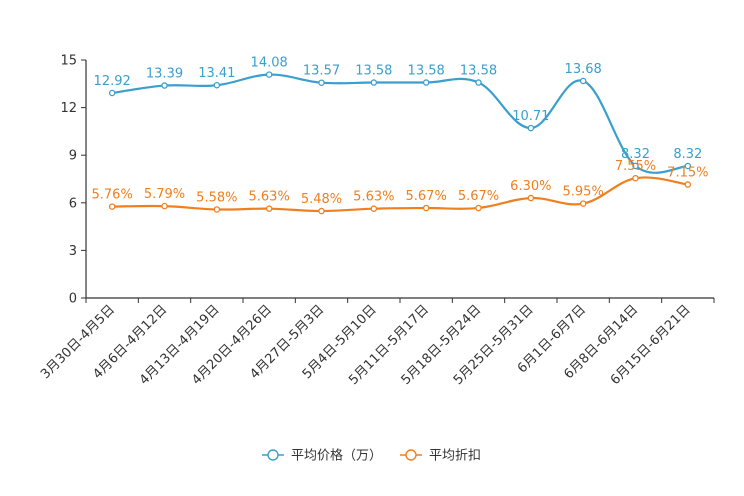  What do you see at coordinates (112, 81) in the screenshot?
I see `data-label-price: 12.92` at bounding box center [112, 81].